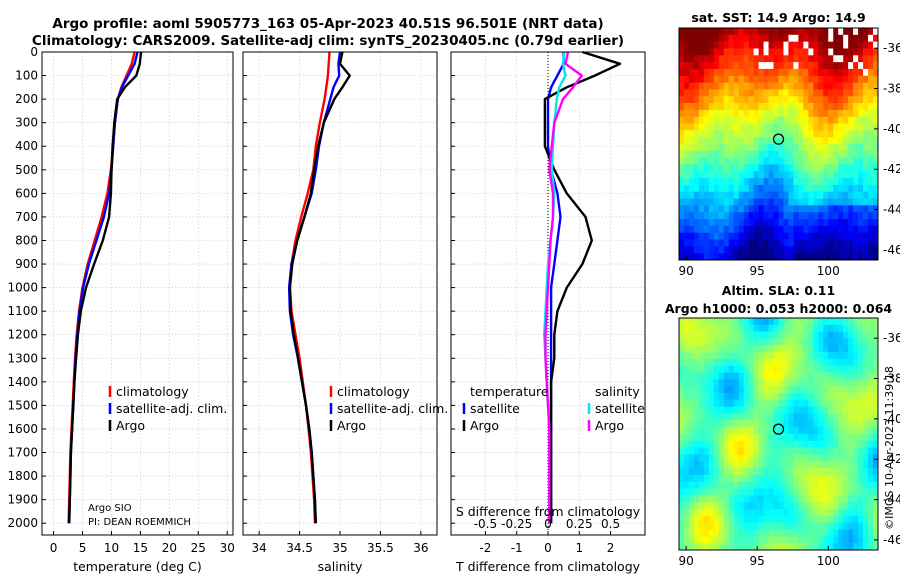  I want to click on y-tick-label: 400, so click(26, 146).